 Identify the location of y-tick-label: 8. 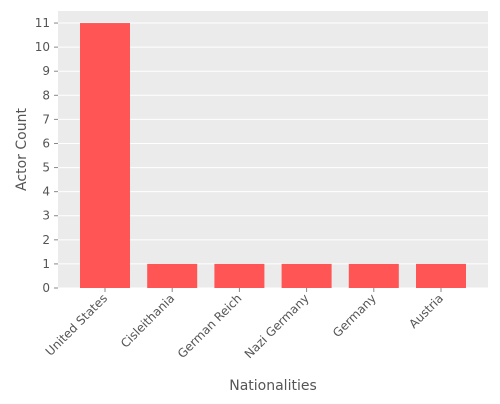
(46, 95).